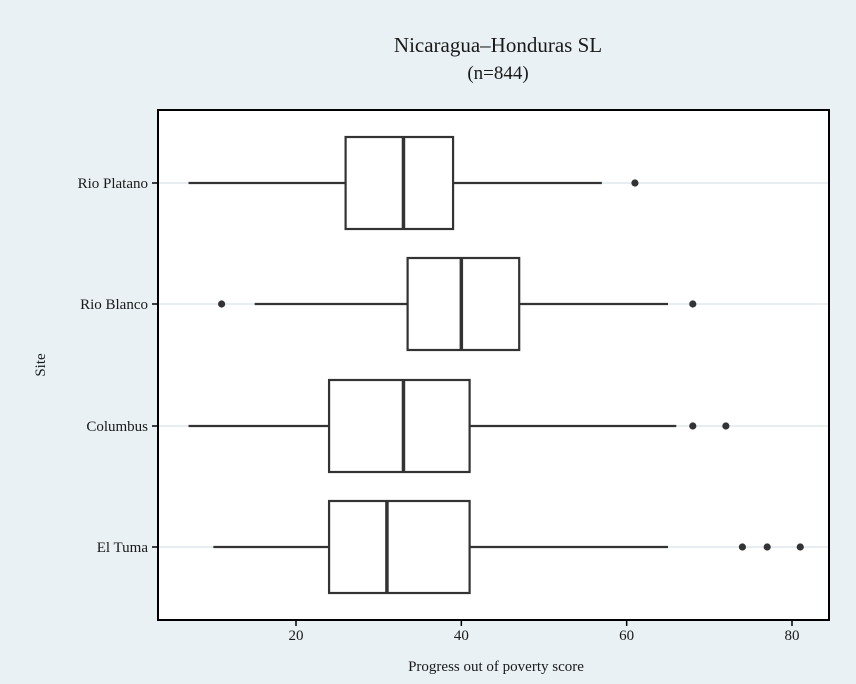 This screenshot has height=684, width=856. I want to click on box-columbus, so click(459, 426).